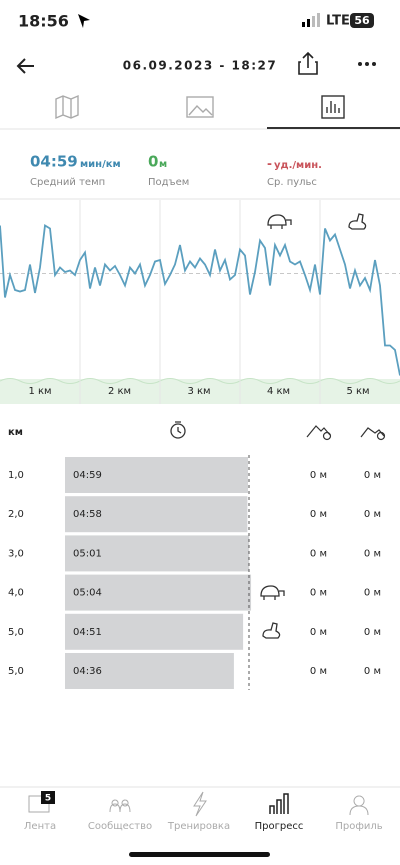  What do you see at coordinates (87, 671) in the screenshot?
I see `row-pace: 04:36` at bounding box center [87, 671].